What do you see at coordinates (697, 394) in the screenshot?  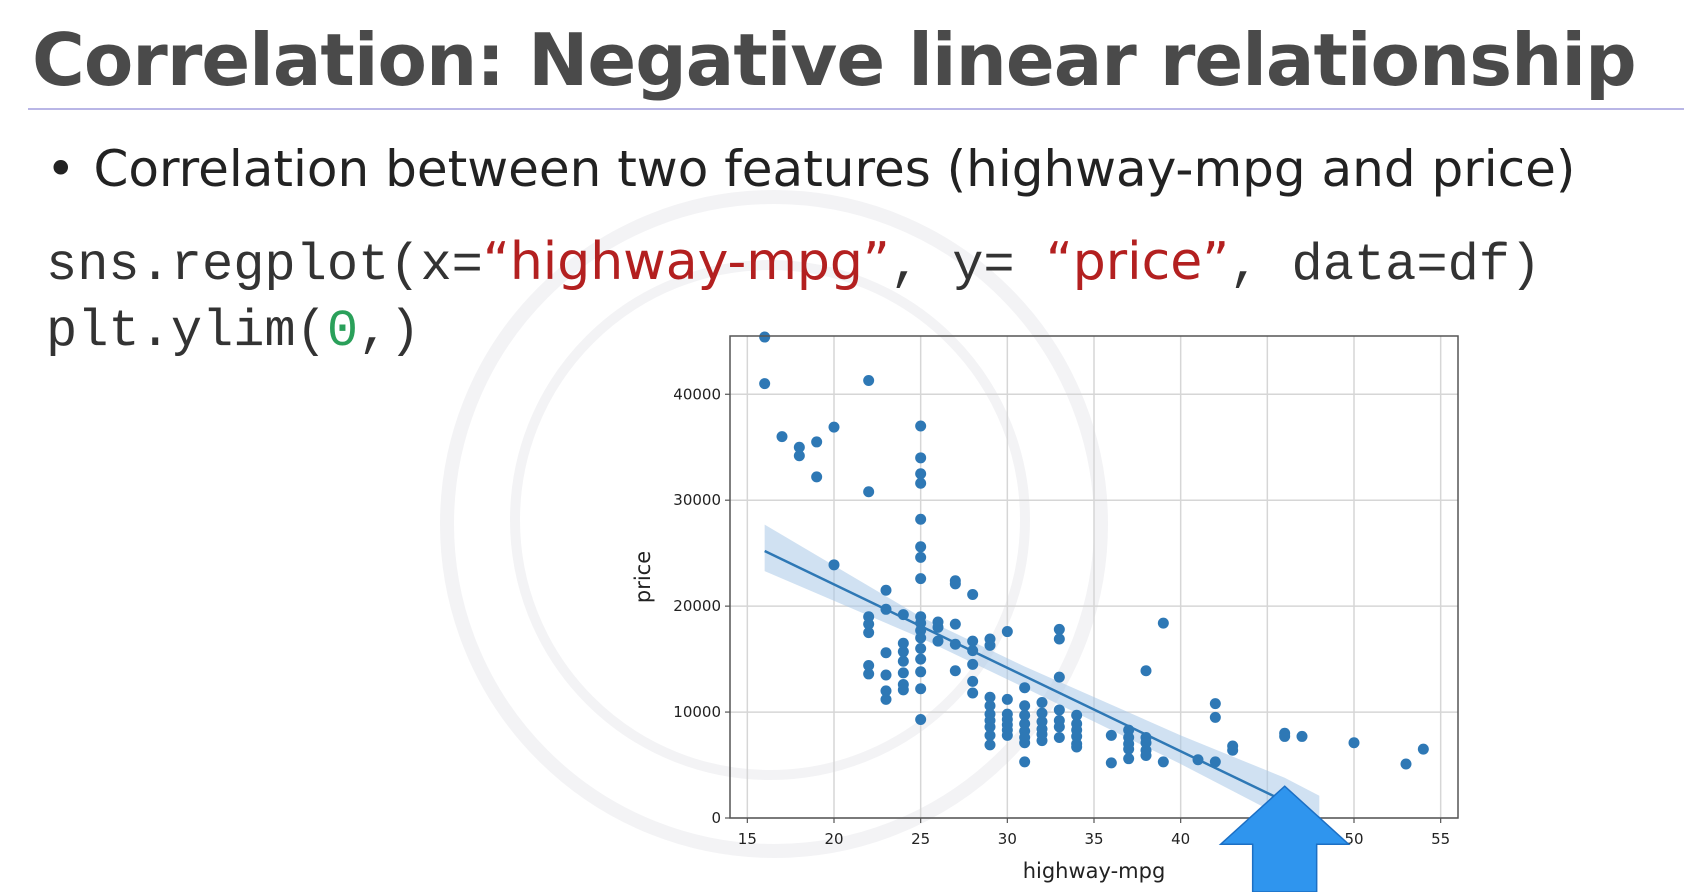 I see `y-tick-label: 40000` at bounding box center [697, 394].